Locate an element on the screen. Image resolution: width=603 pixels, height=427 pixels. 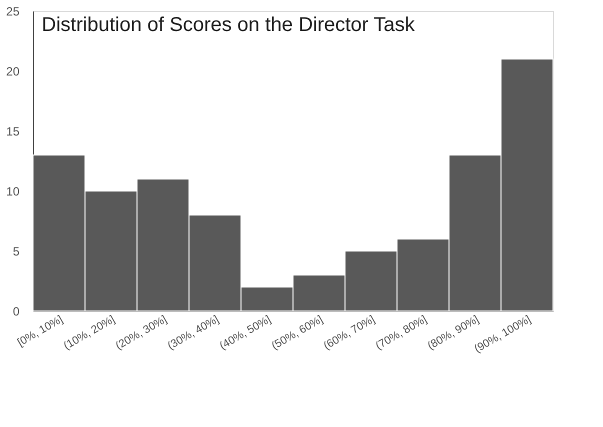
y-tick-label: 5 is located at coordinates (16, 251).